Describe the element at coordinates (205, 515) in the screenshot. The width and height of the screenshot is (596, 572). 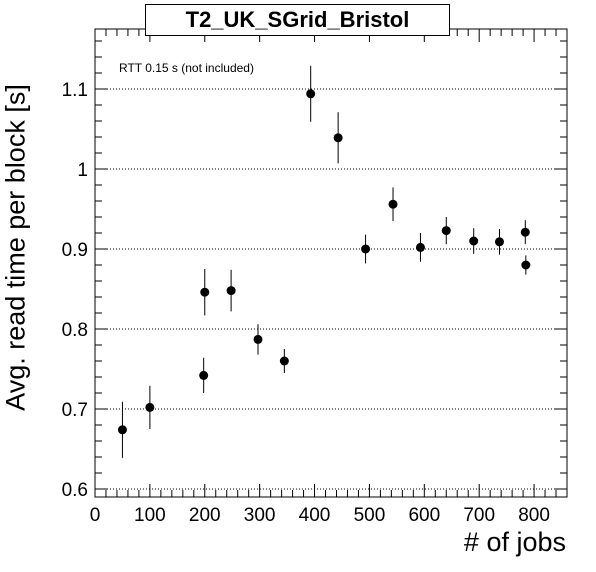
I see `x-tick-label: 200` at that location.